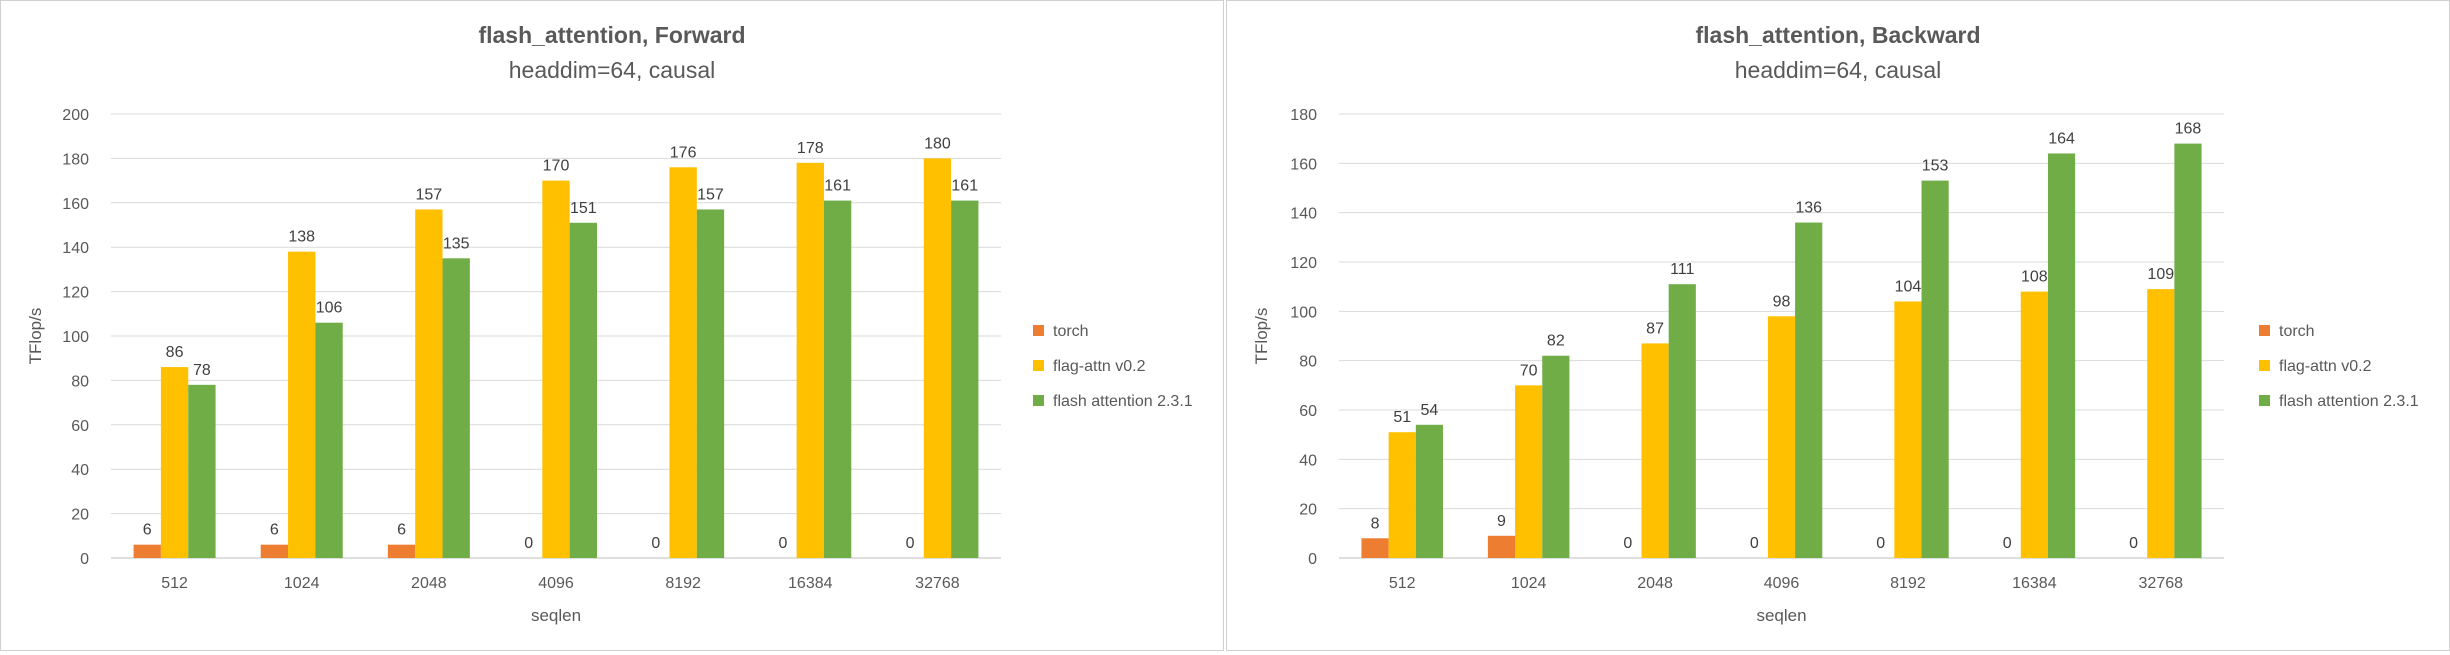  I want to click on data-label: 70, so click(1529, 370).